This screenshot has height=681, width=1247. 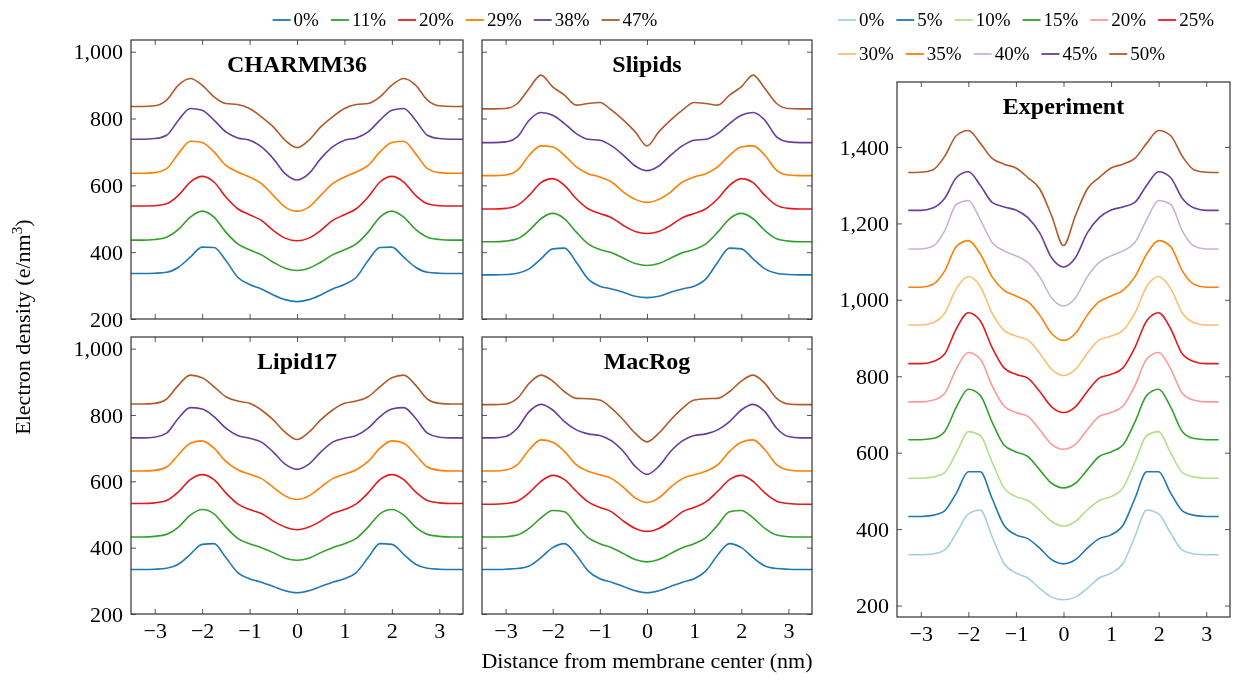 What do you see at coordinates (640, 19) in the screenshot?
I see `legend-label: 47%` at bounding box center [640, 19].